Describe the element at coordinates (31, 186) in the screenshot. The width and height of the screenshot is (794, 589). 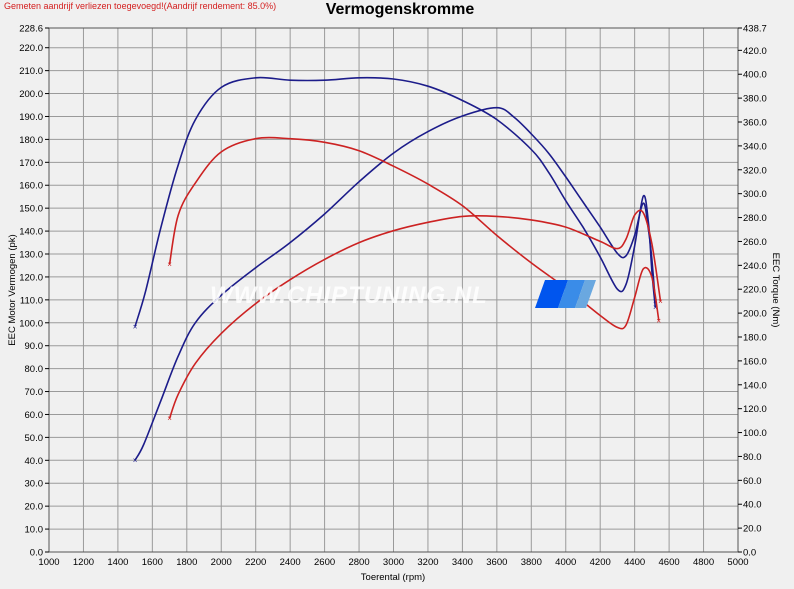
I see `y-tick-label: 160.0` at that location.